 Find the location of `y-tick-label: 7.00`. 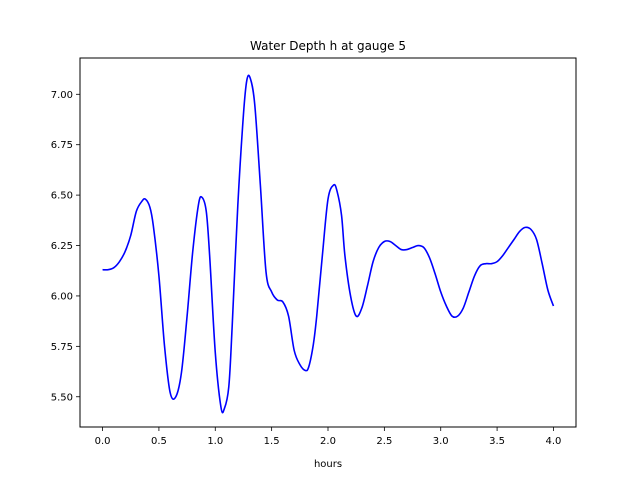

y-tick-label: 7.00 is located at coordinates (62, 95).